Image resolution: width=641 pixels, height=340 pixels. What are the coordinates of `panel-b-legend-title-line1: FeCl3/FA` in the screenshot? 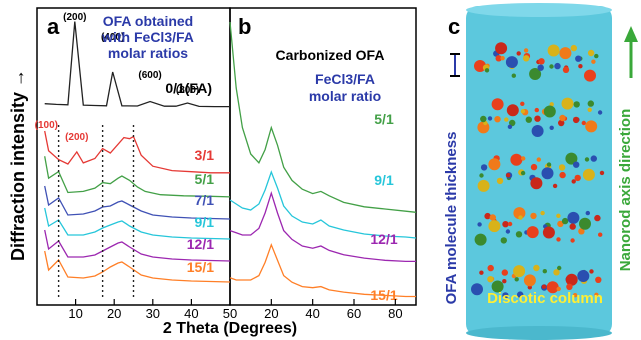 It's located at (345, 79).